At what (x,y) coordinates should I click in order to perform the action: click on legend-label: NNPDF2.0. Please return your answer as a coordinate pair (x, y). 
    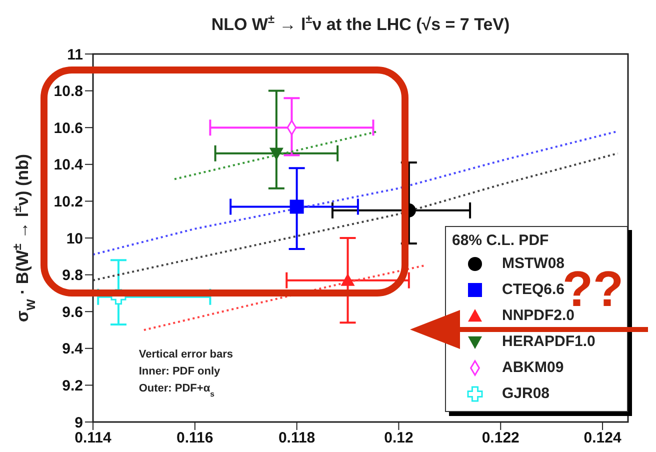
    Looking at the image, I should click on (538, 315).